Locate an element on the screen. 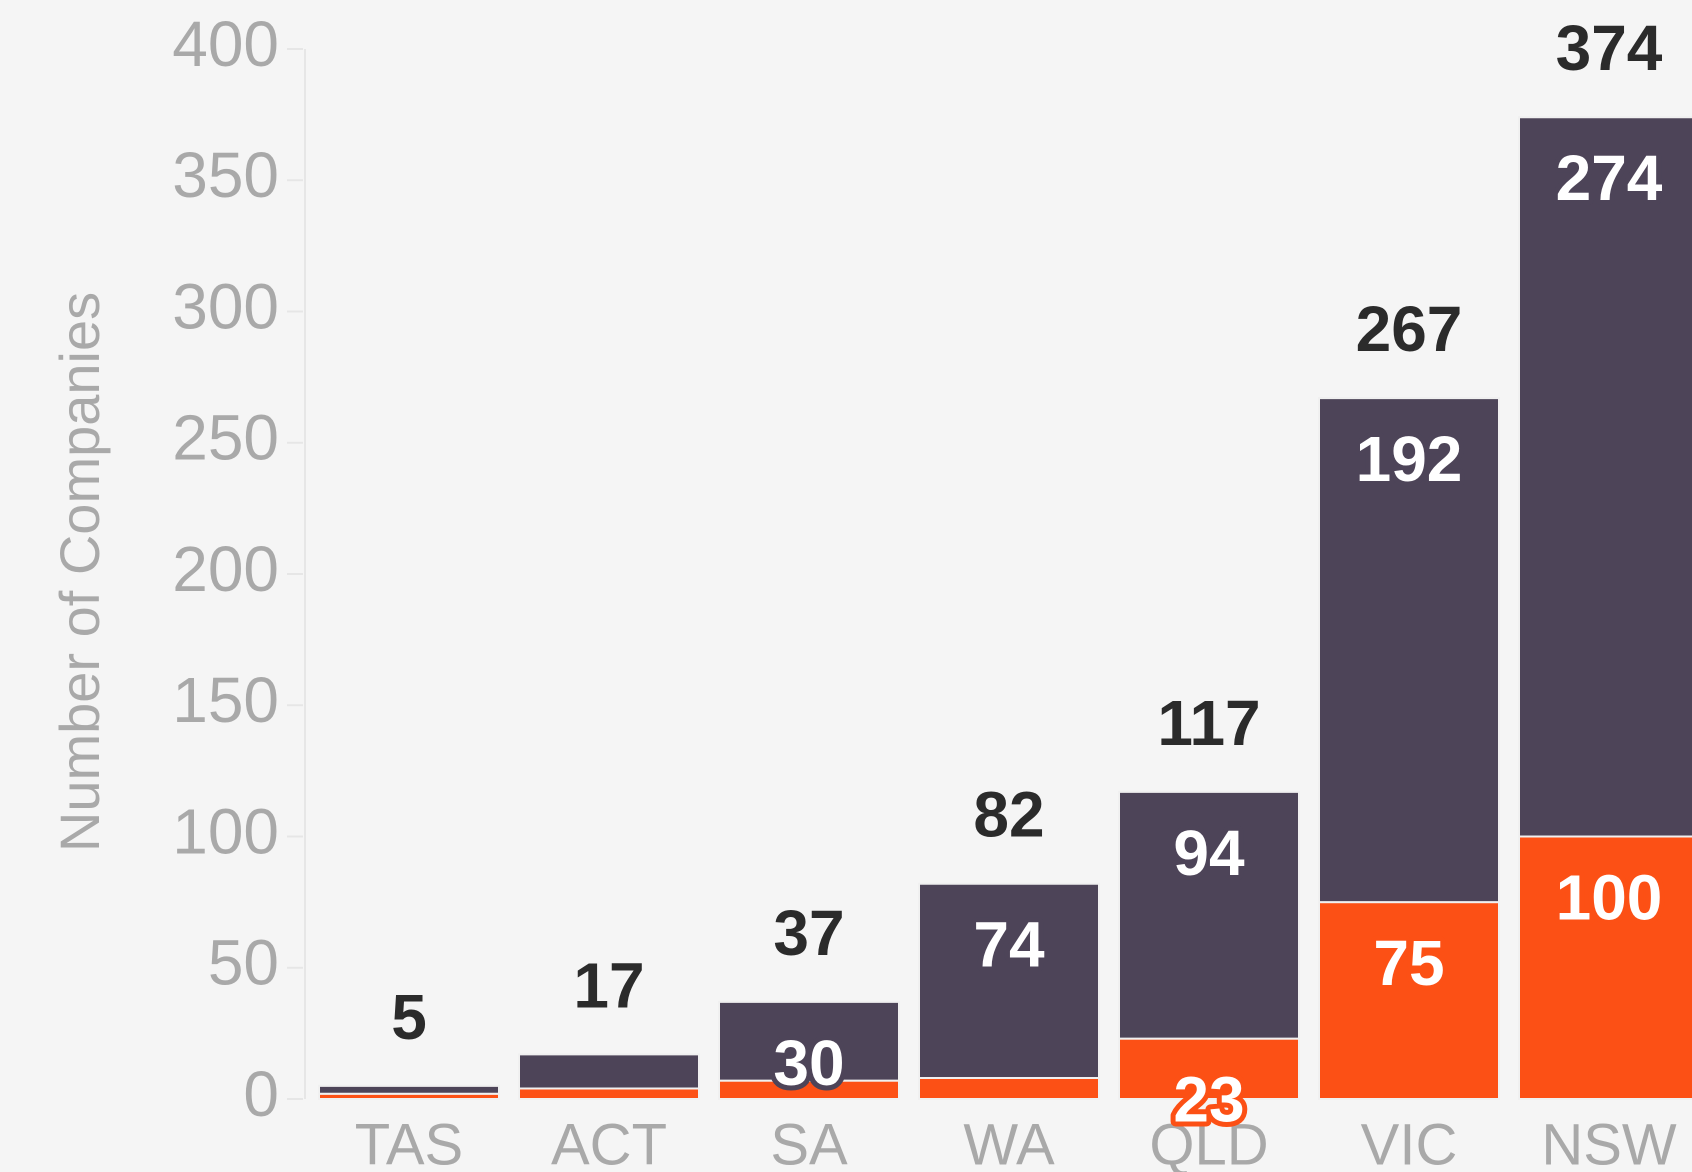 This screenshot has height=1172, width=1692. segment-label: 75 is located at coordinates (1408, 963).